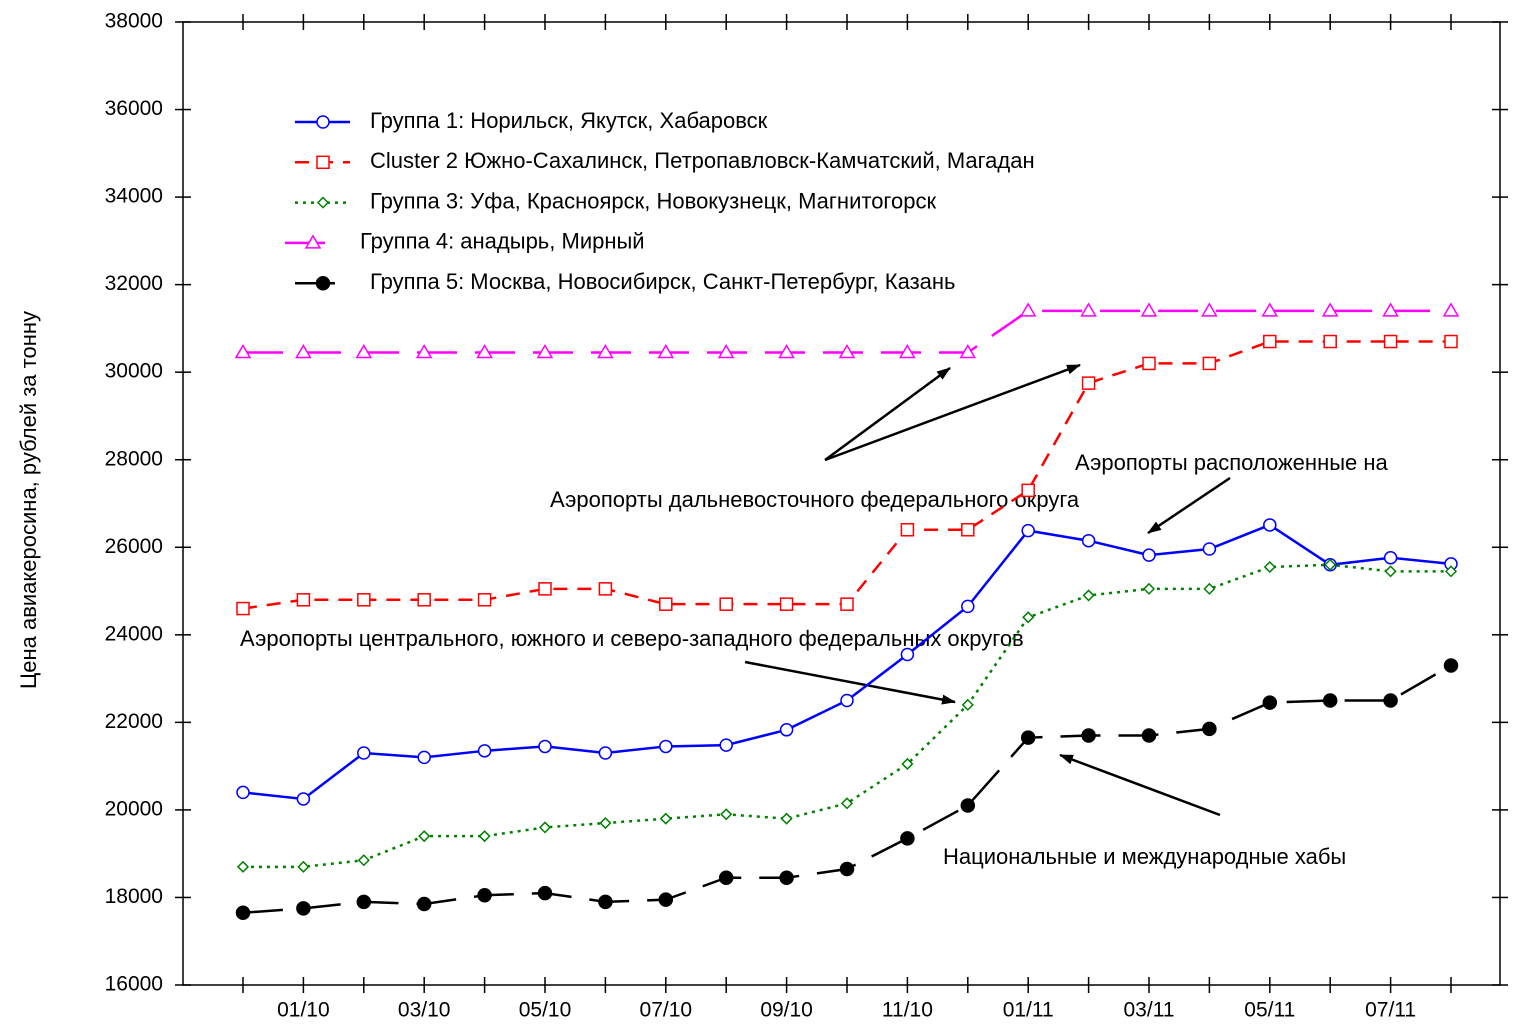 The image size is (1532, 1027). I want to click on y-tick-label: 20000, so click(134, 808).